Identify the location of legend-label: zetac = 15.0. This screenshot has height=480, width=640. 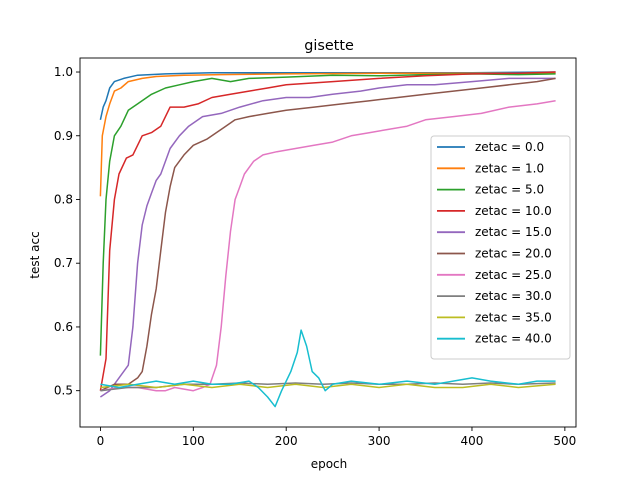
(513, 232).